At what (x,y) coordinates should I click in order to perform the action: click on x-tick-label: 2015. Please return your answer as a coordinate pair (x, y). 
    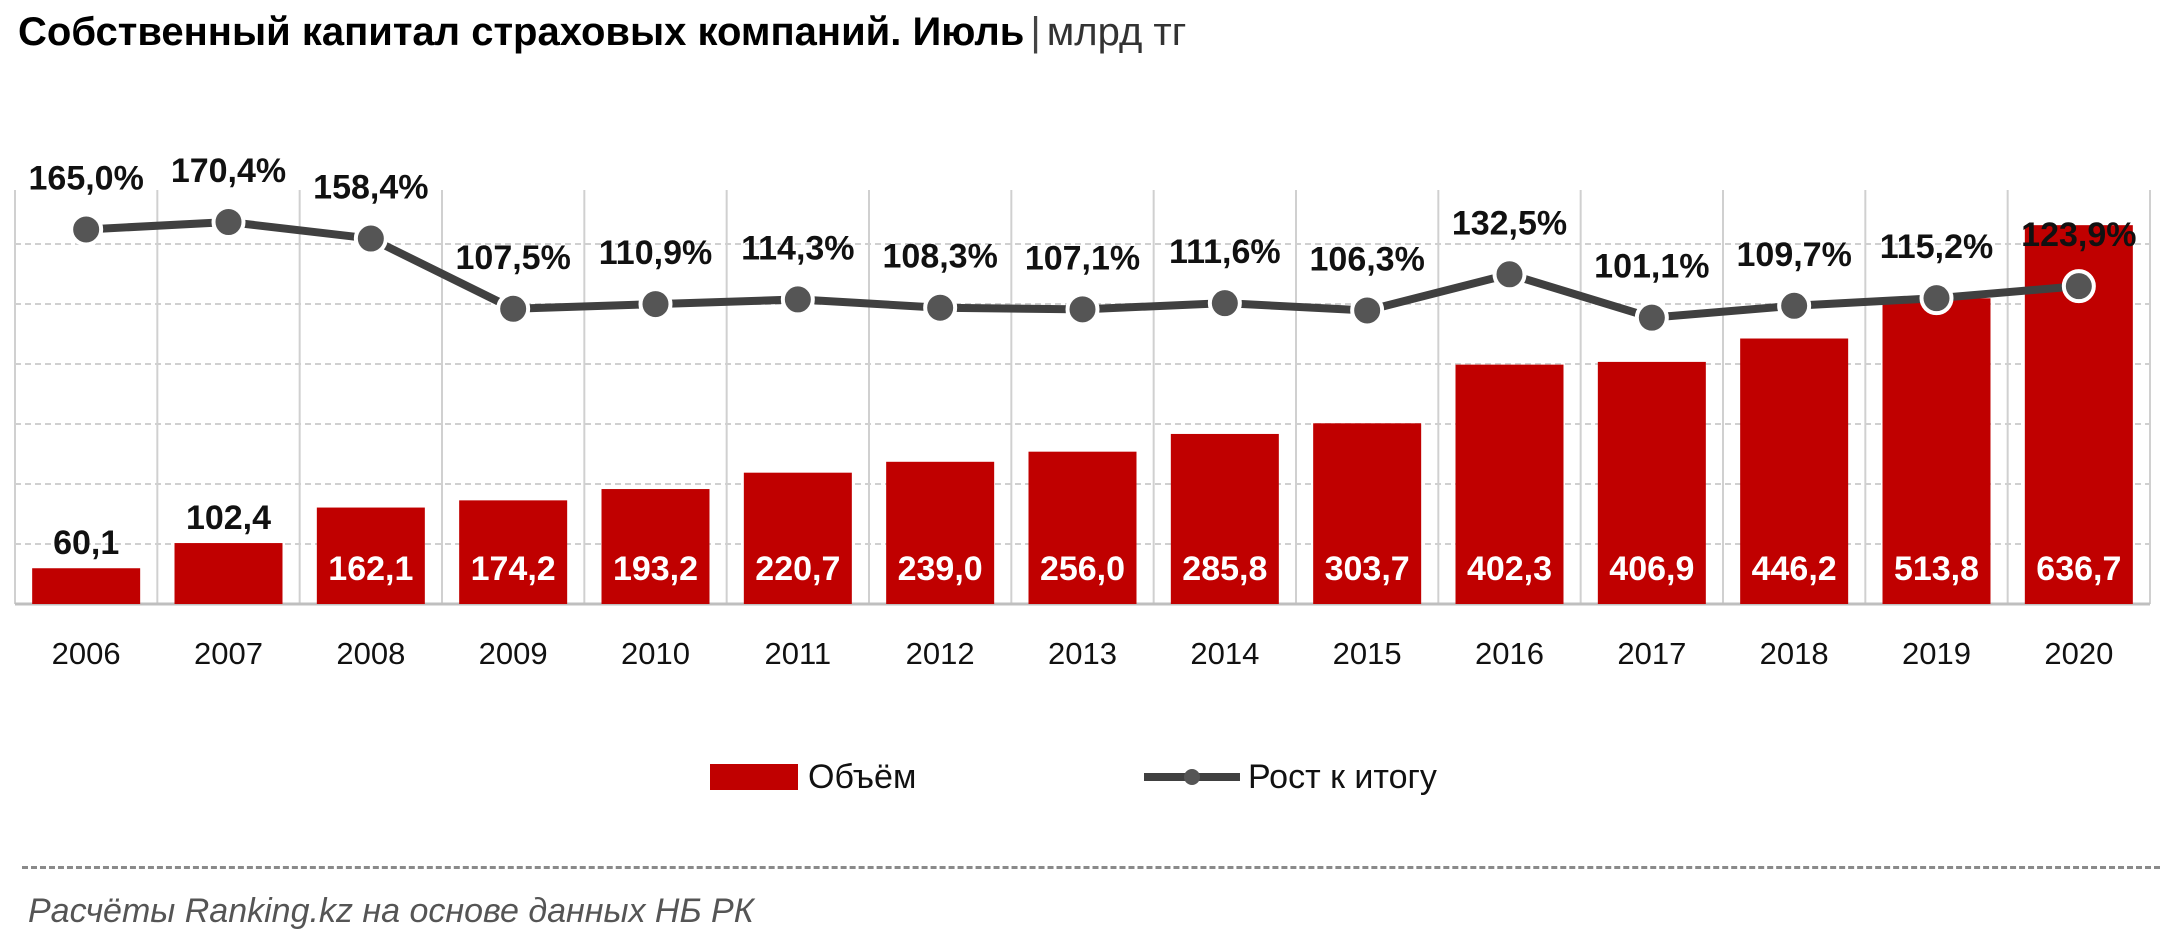
    Looking at the image, I should click on (1367, 653).